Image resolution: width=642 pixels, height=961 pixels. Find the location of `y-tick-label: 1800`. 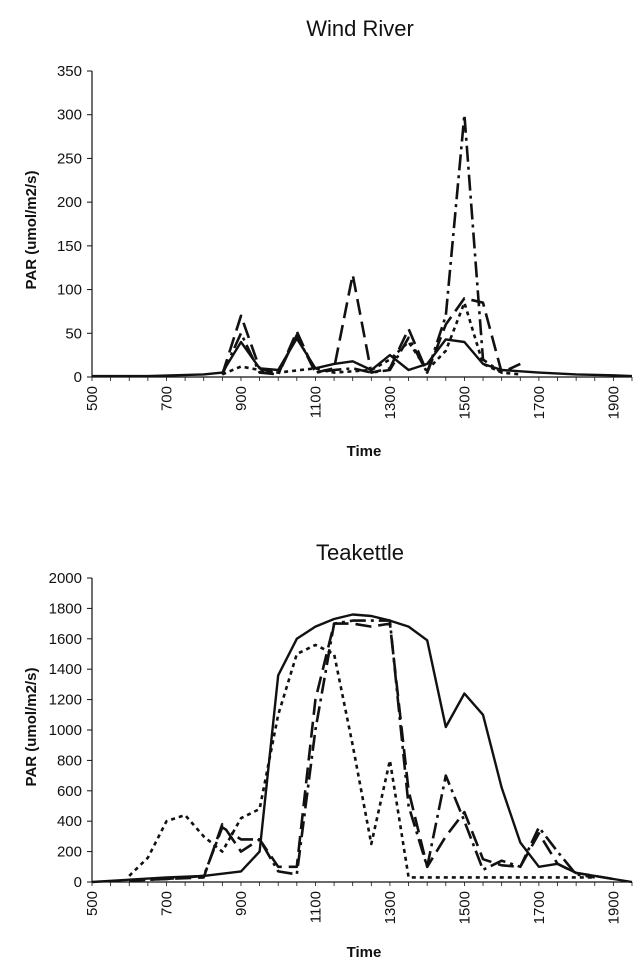

y-tick-label: 1800 is located at coordinates (65, 608).